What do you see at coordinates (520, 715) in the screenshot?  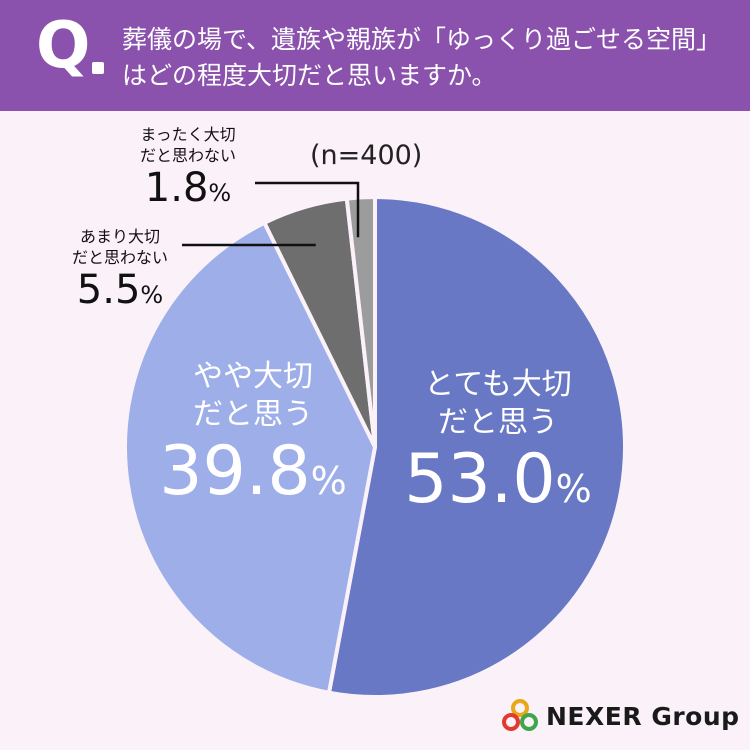 I see `logo-rings-icon` at bounding box center [520, 715].